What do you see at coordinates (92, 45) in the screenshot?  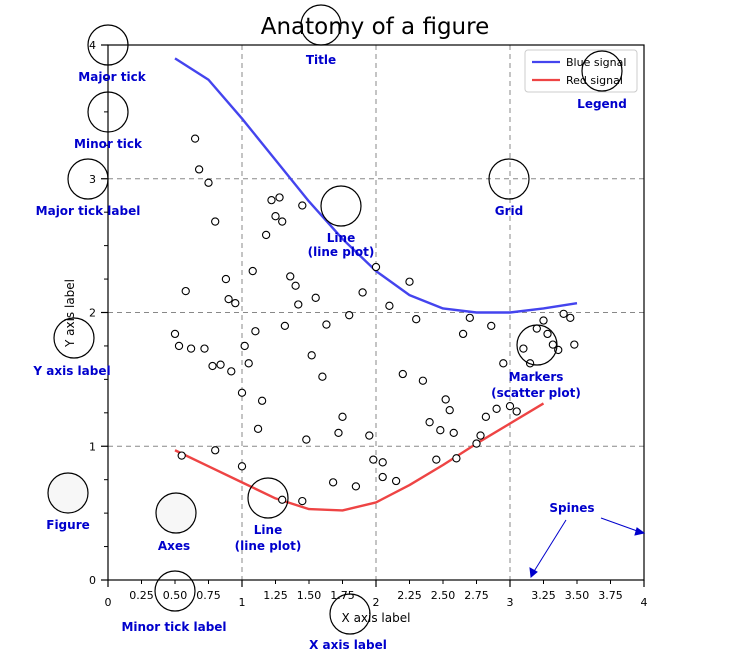 I see `y-major-tick-label: 4` at bounding box center [92, 45].